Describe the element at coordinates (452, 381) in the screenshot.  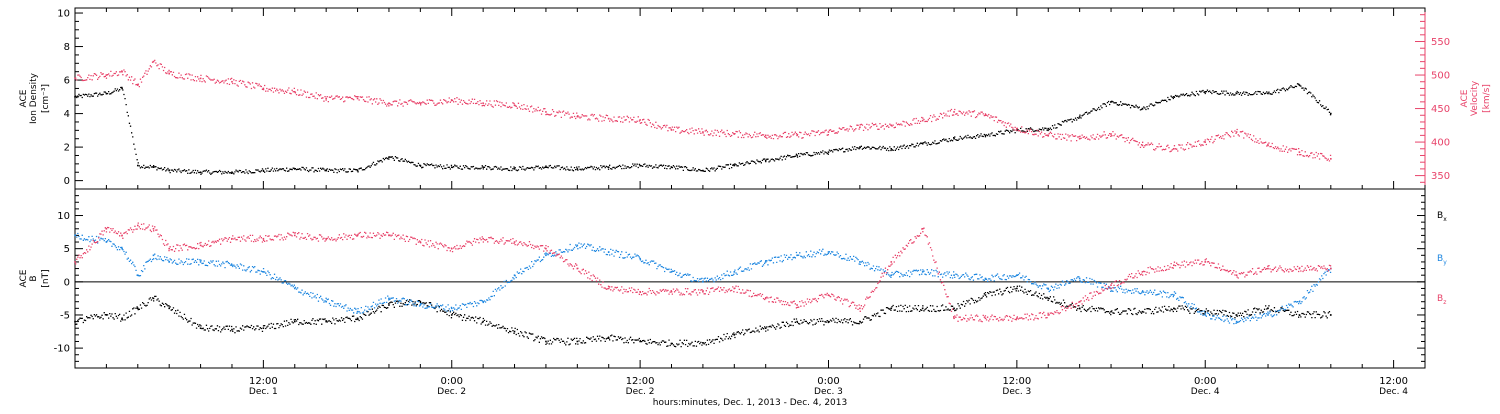
I see `x-tick-time-1: 0:00` at that location.